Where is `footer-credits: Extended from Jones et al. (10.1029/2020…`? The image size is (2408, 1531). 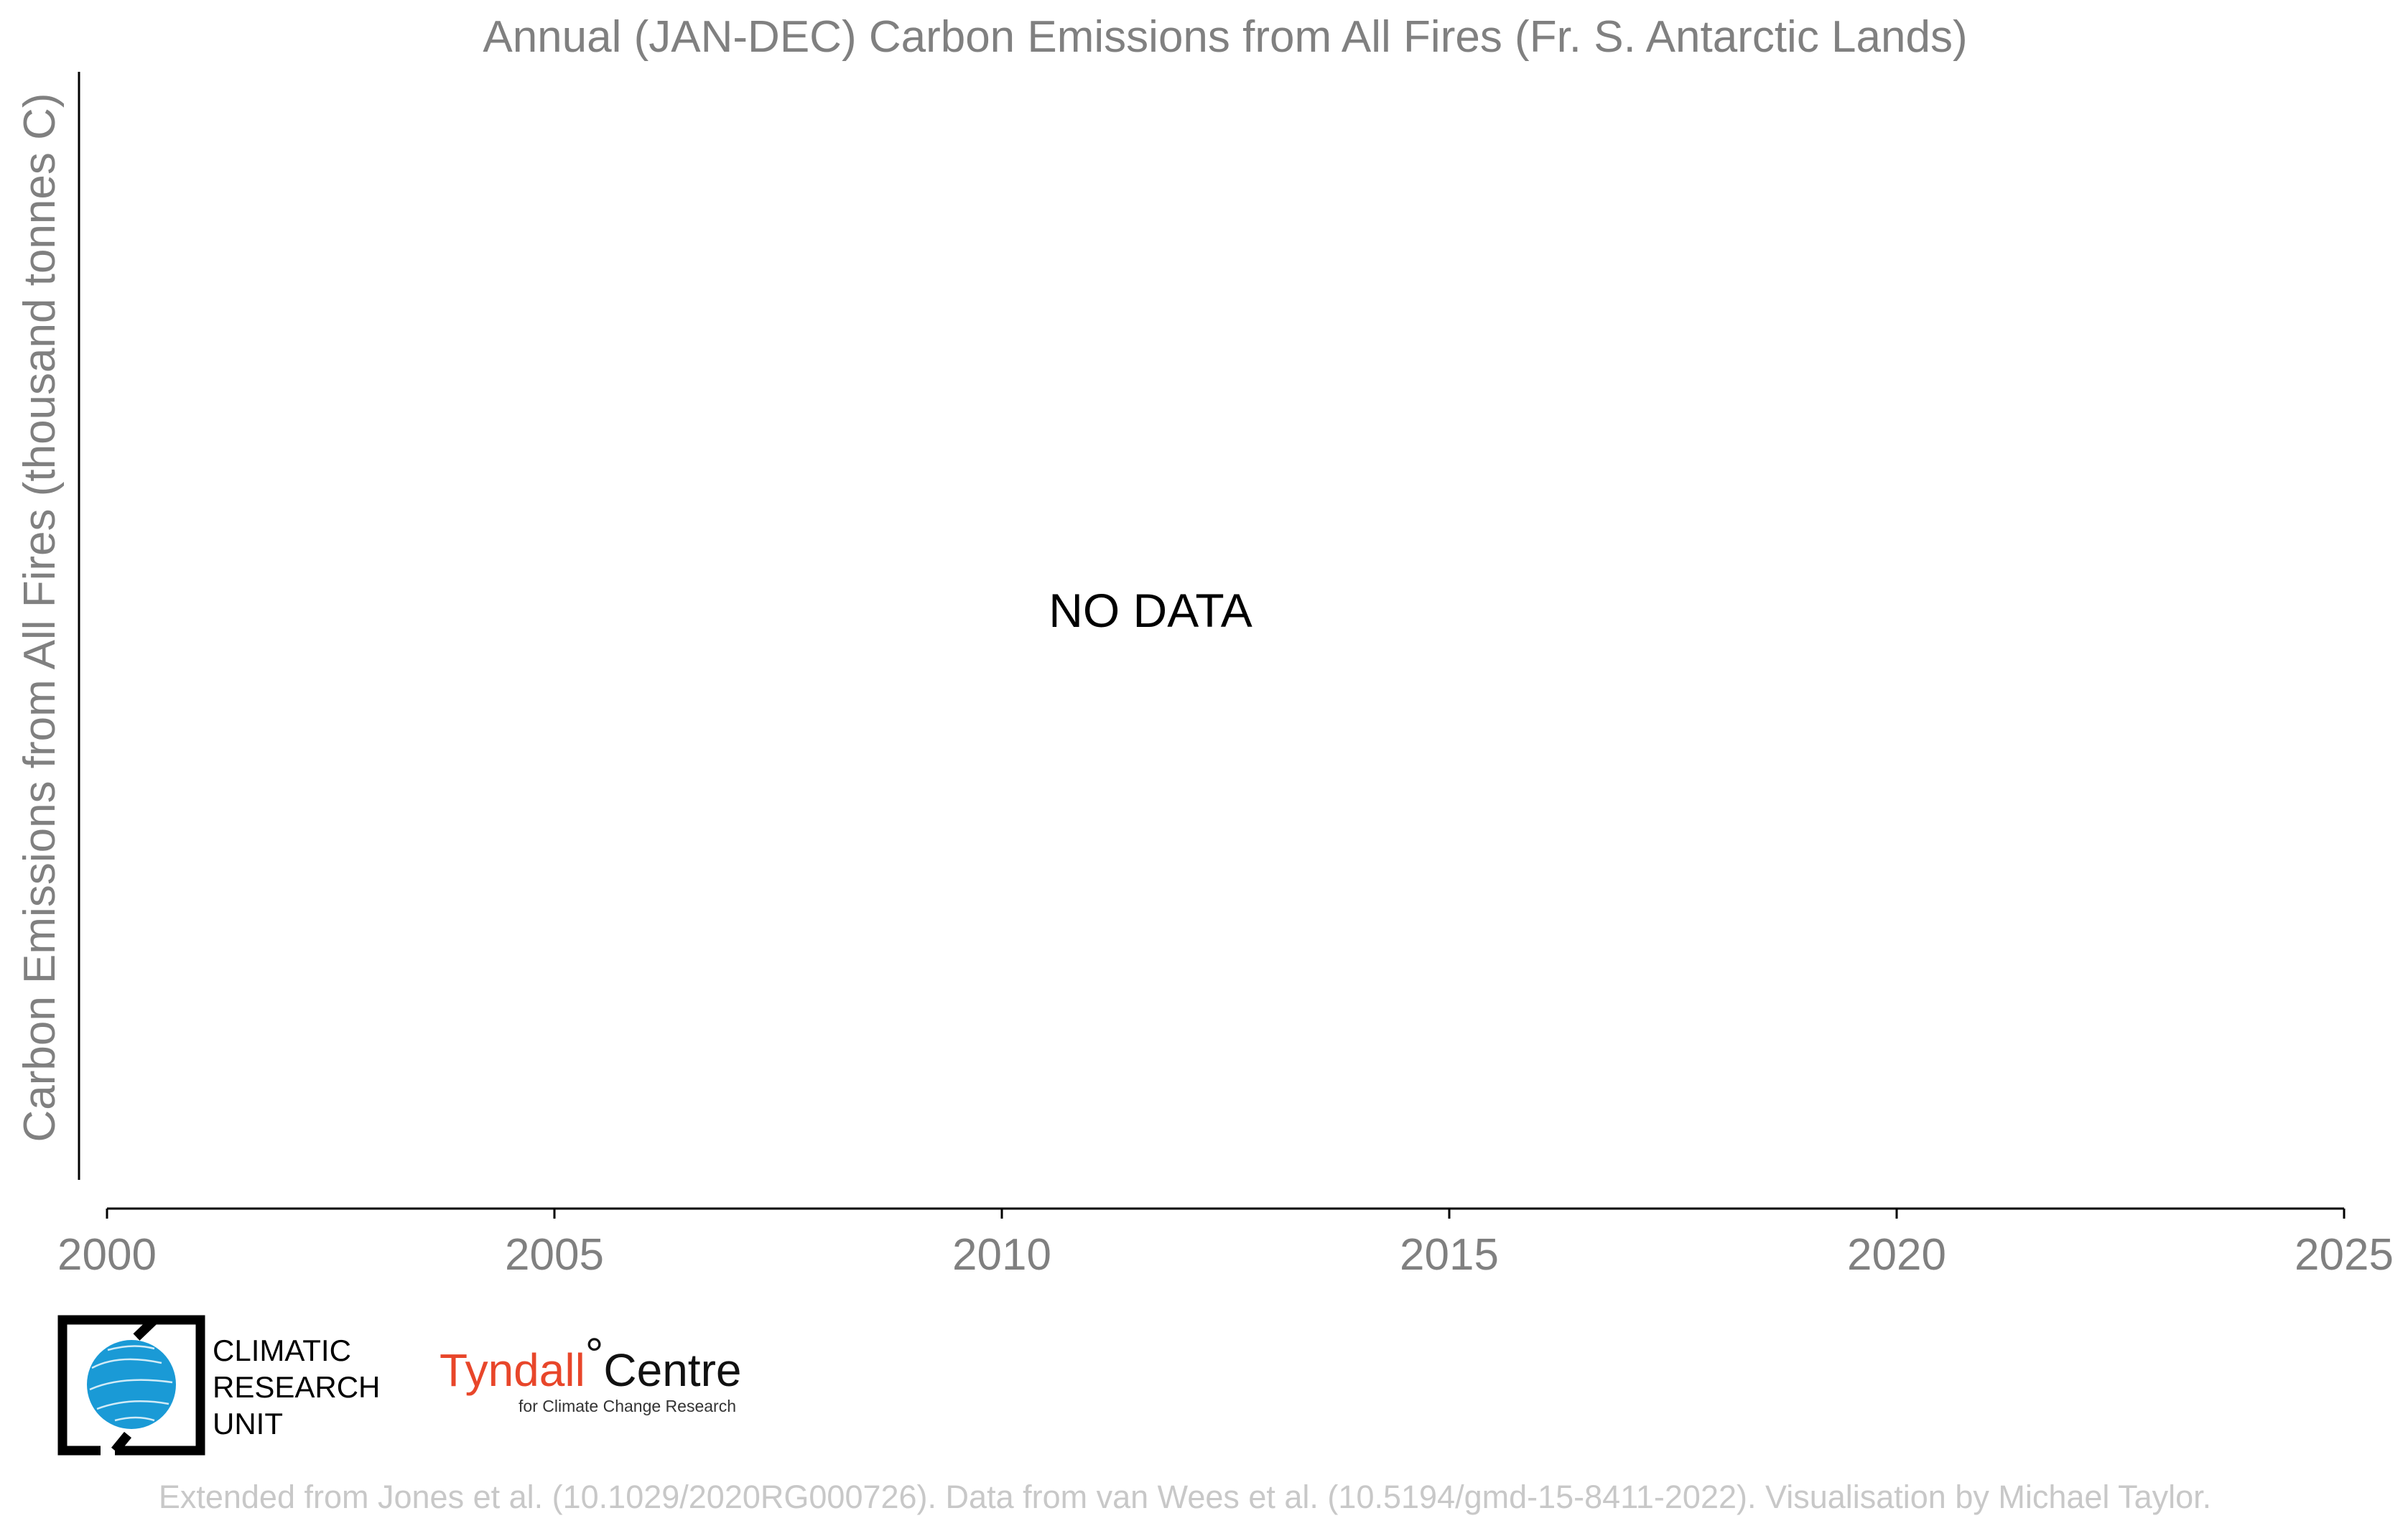 footer-credits: Extended from Jones et al. (10.1029/2020… is located at coordinates (1185, 1497).